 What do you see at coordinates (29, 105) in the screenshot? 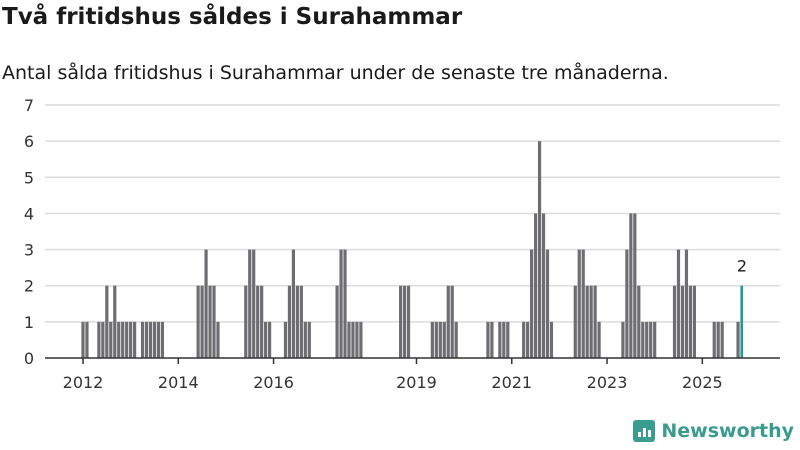
I see `y-tick-label: 7` at bounding box center [29, 105].